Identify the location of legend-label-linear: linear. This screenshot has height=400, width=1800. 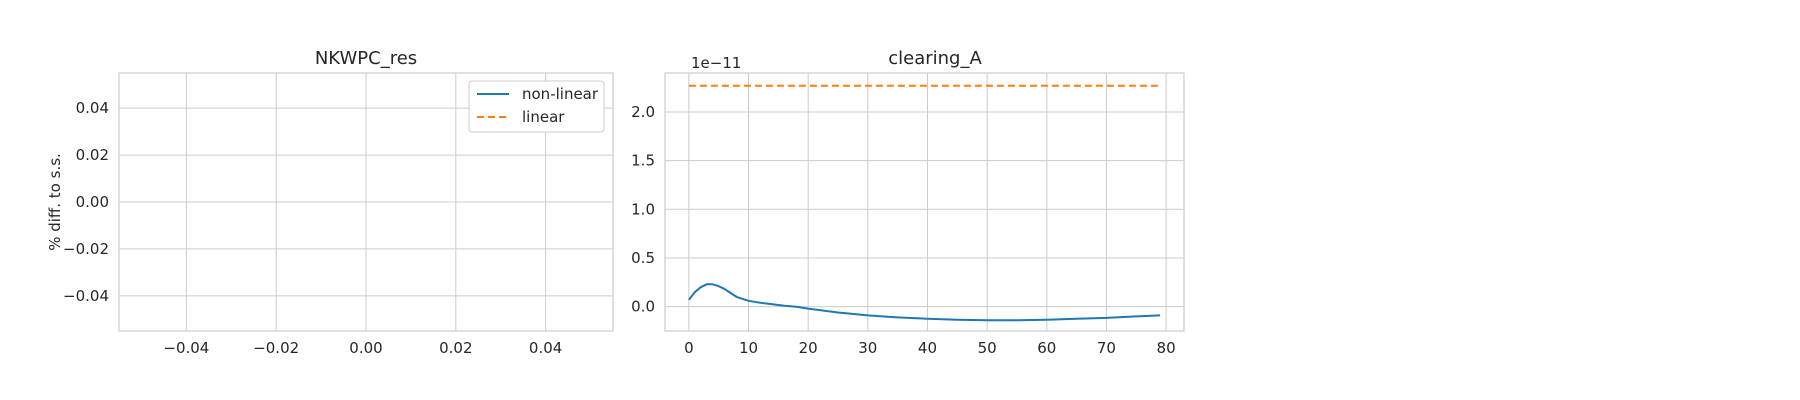
(543, 117).